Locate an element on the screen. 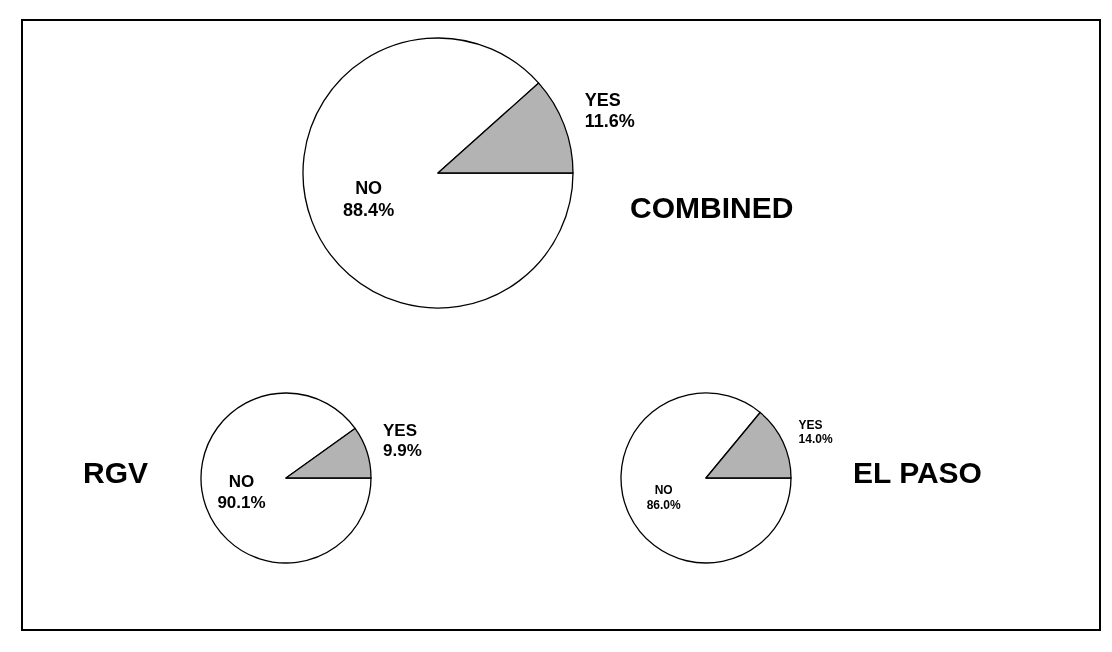  data-label: 9.9% is located at coordinates (402, 451).